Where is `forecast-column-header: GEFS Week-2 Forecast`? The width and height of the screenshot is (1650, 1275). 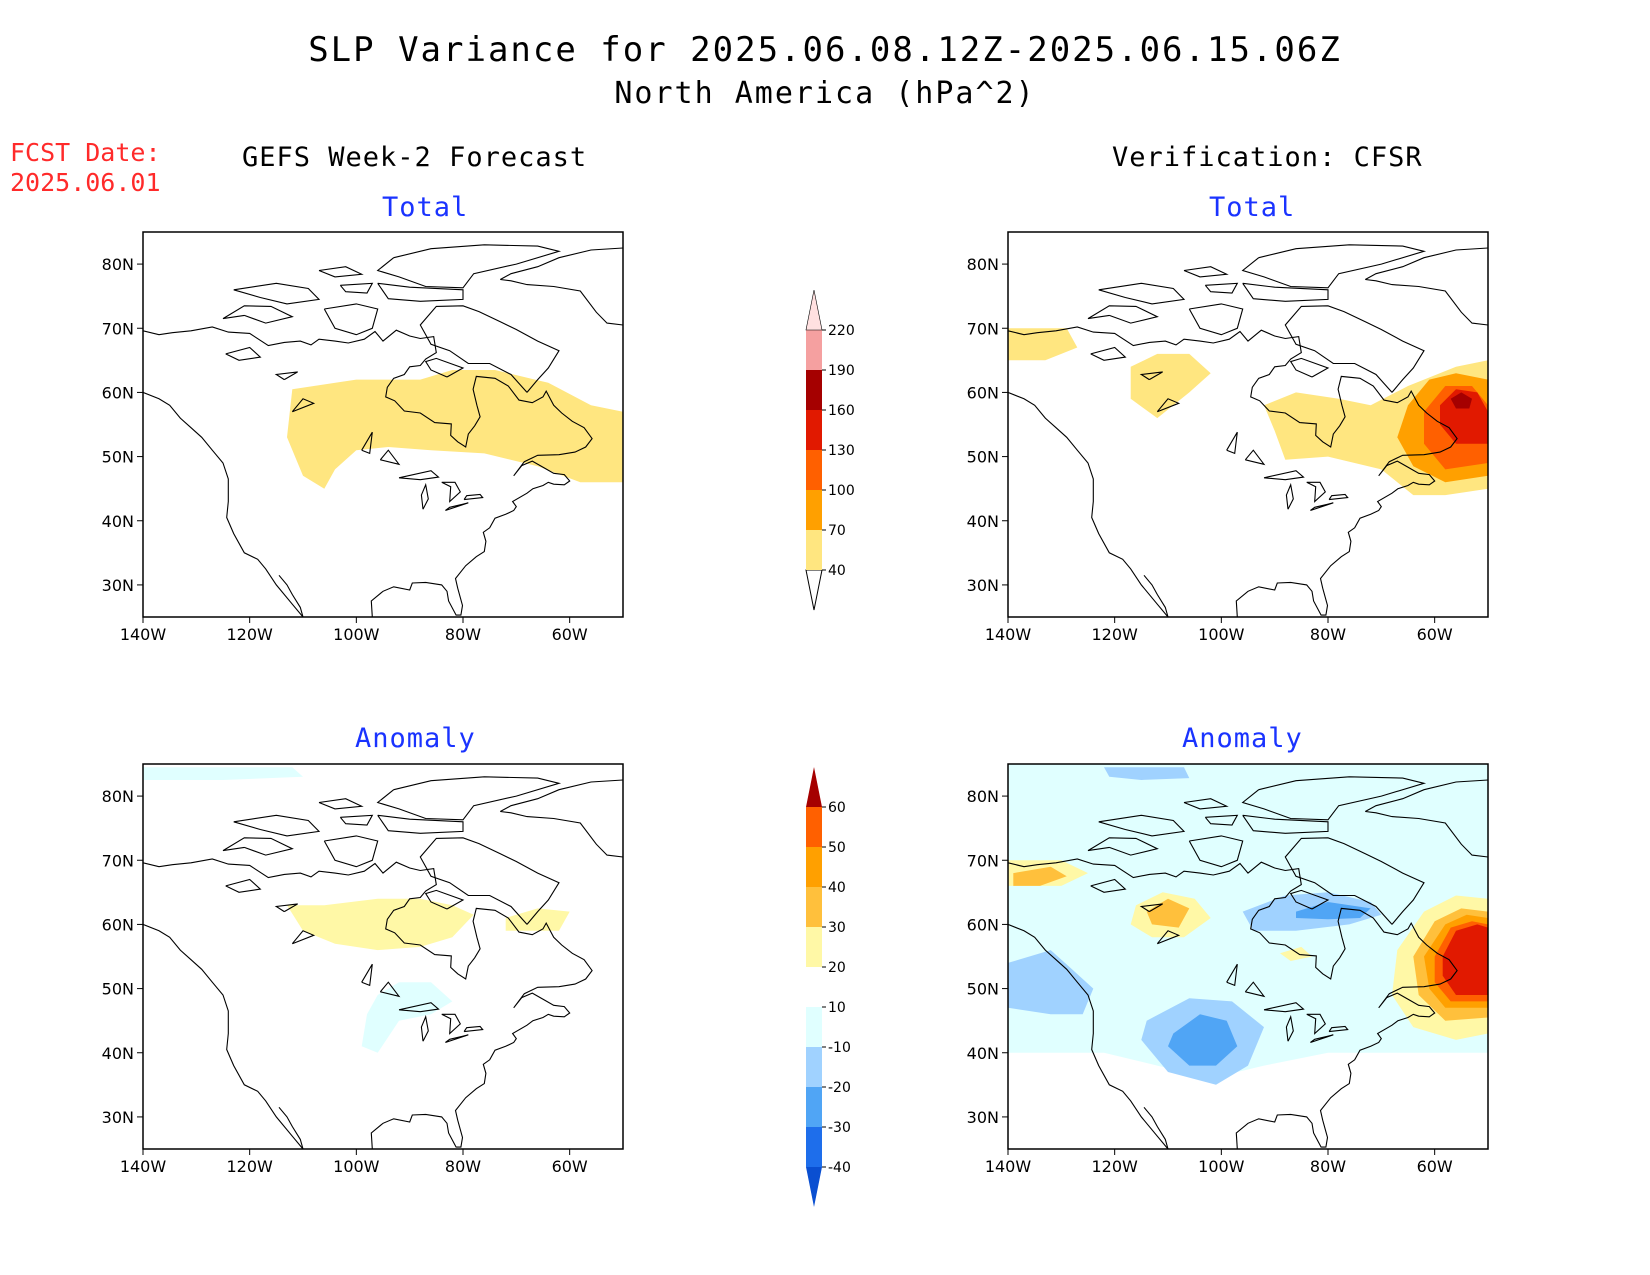
forecast-column-header: GEFS Week-2 Forecast is located at coordinates (415, 157).